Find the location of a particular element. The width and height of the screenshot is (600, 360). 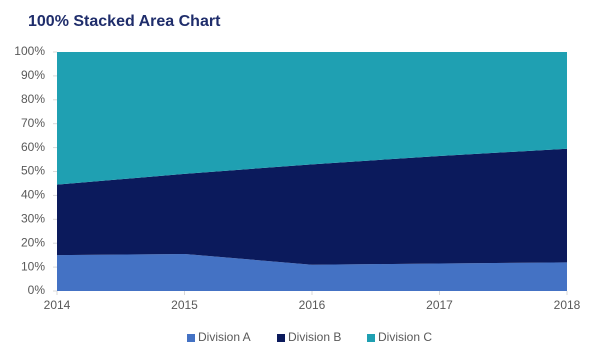

y-tick-label: 50% is located at coordinates (33, 171).